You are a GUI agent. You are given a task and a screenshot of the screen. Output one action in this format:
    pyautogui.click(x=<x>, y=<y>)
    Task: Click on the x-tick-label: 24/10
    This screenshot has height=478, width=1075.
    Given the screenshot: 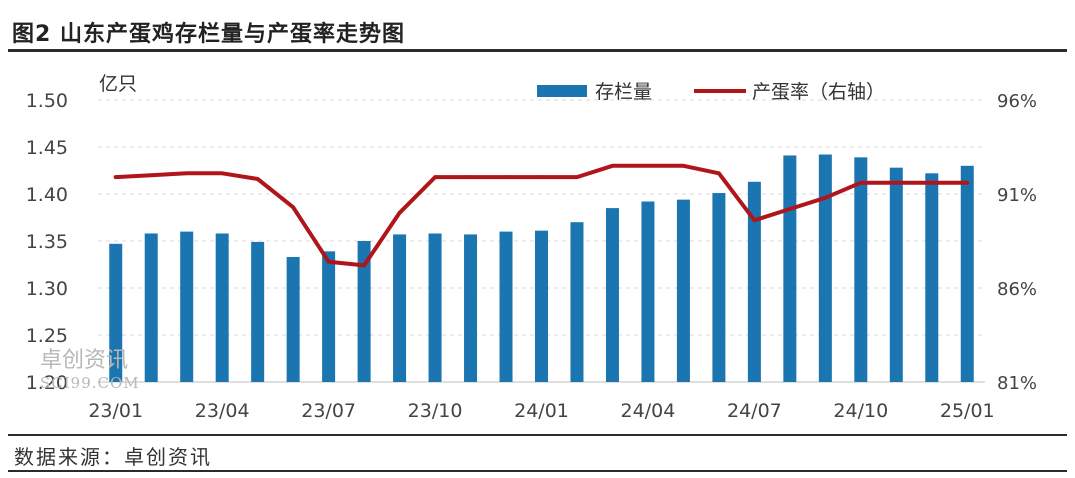 What is the action you would take?
    pyautogui.click(x=860, y=411)
    